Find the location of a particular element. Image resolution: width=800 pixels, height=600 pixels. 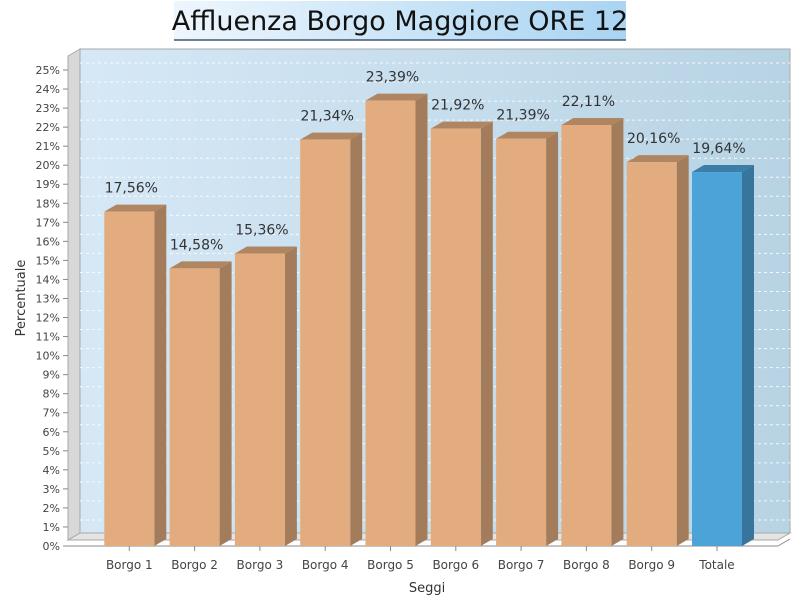

data-label: 19,64% is located at coordinates (718, 149).